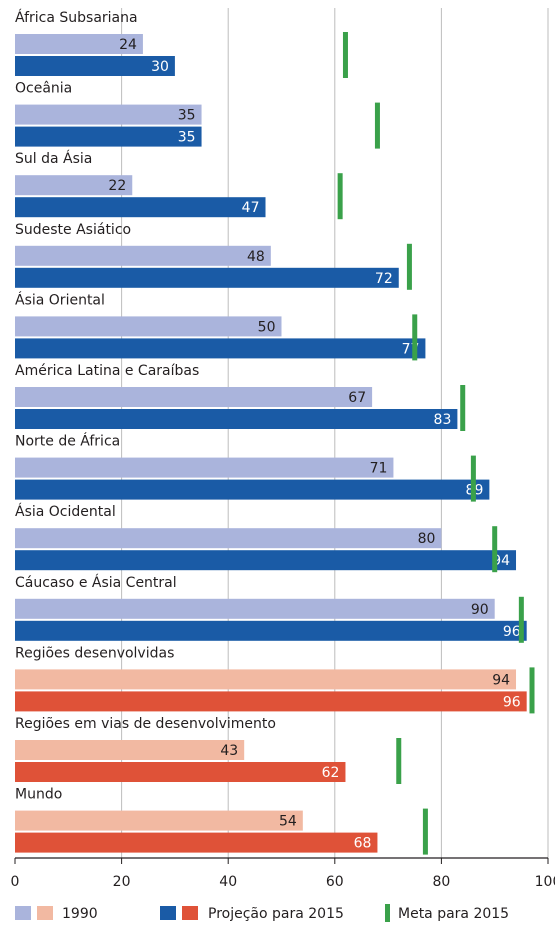  What do you see at coordinates (140, 207) in the screenshot?
I see `bar-2015-sul-da-asia` at bounding box center [140, 207].